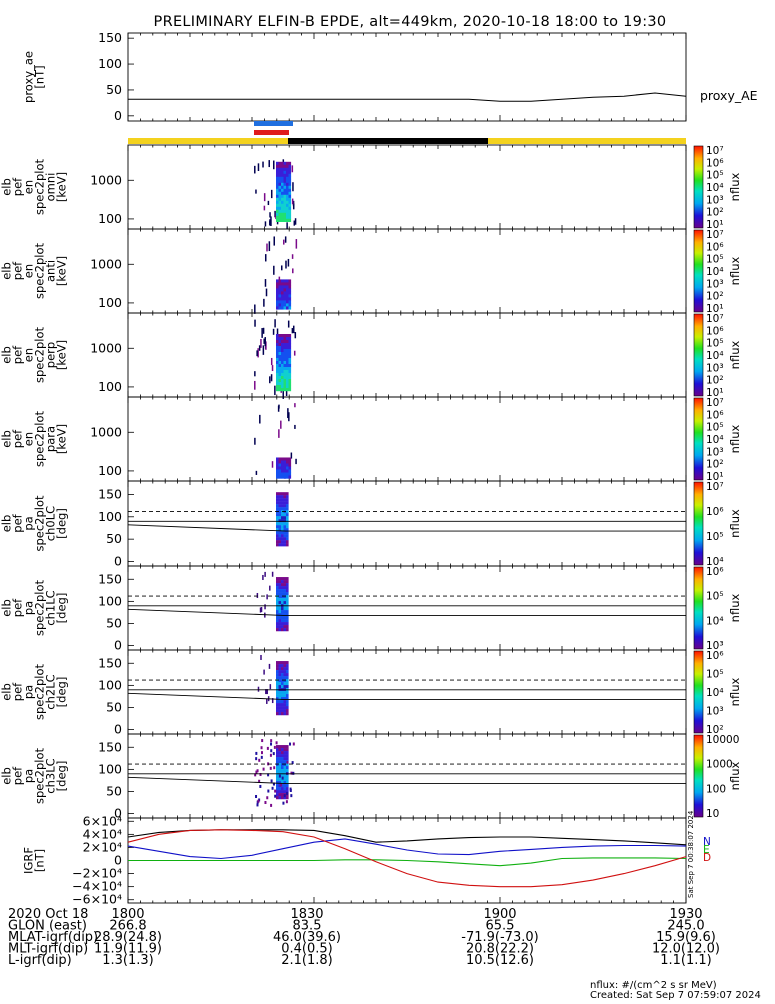 The height and width of the screenshot is (1004, 775). I want to click on created-note: Created: Sat Sep 7 07:59:07 2024, so click(675, 995).